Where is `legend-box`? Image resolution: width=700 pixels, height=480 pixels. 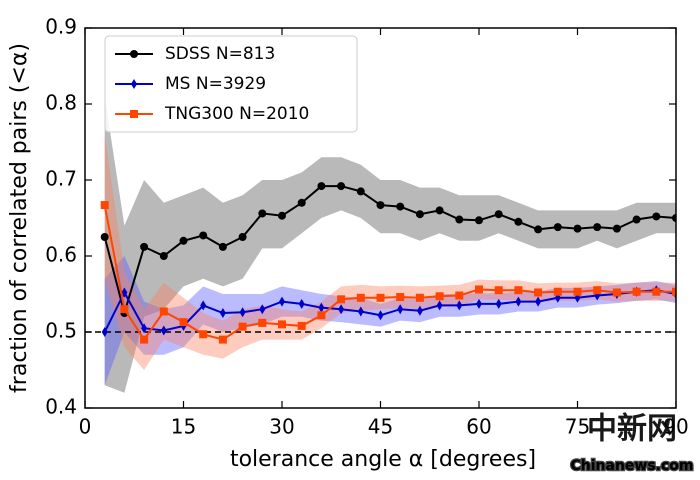
legend-box is located at coordinates (231, 84).